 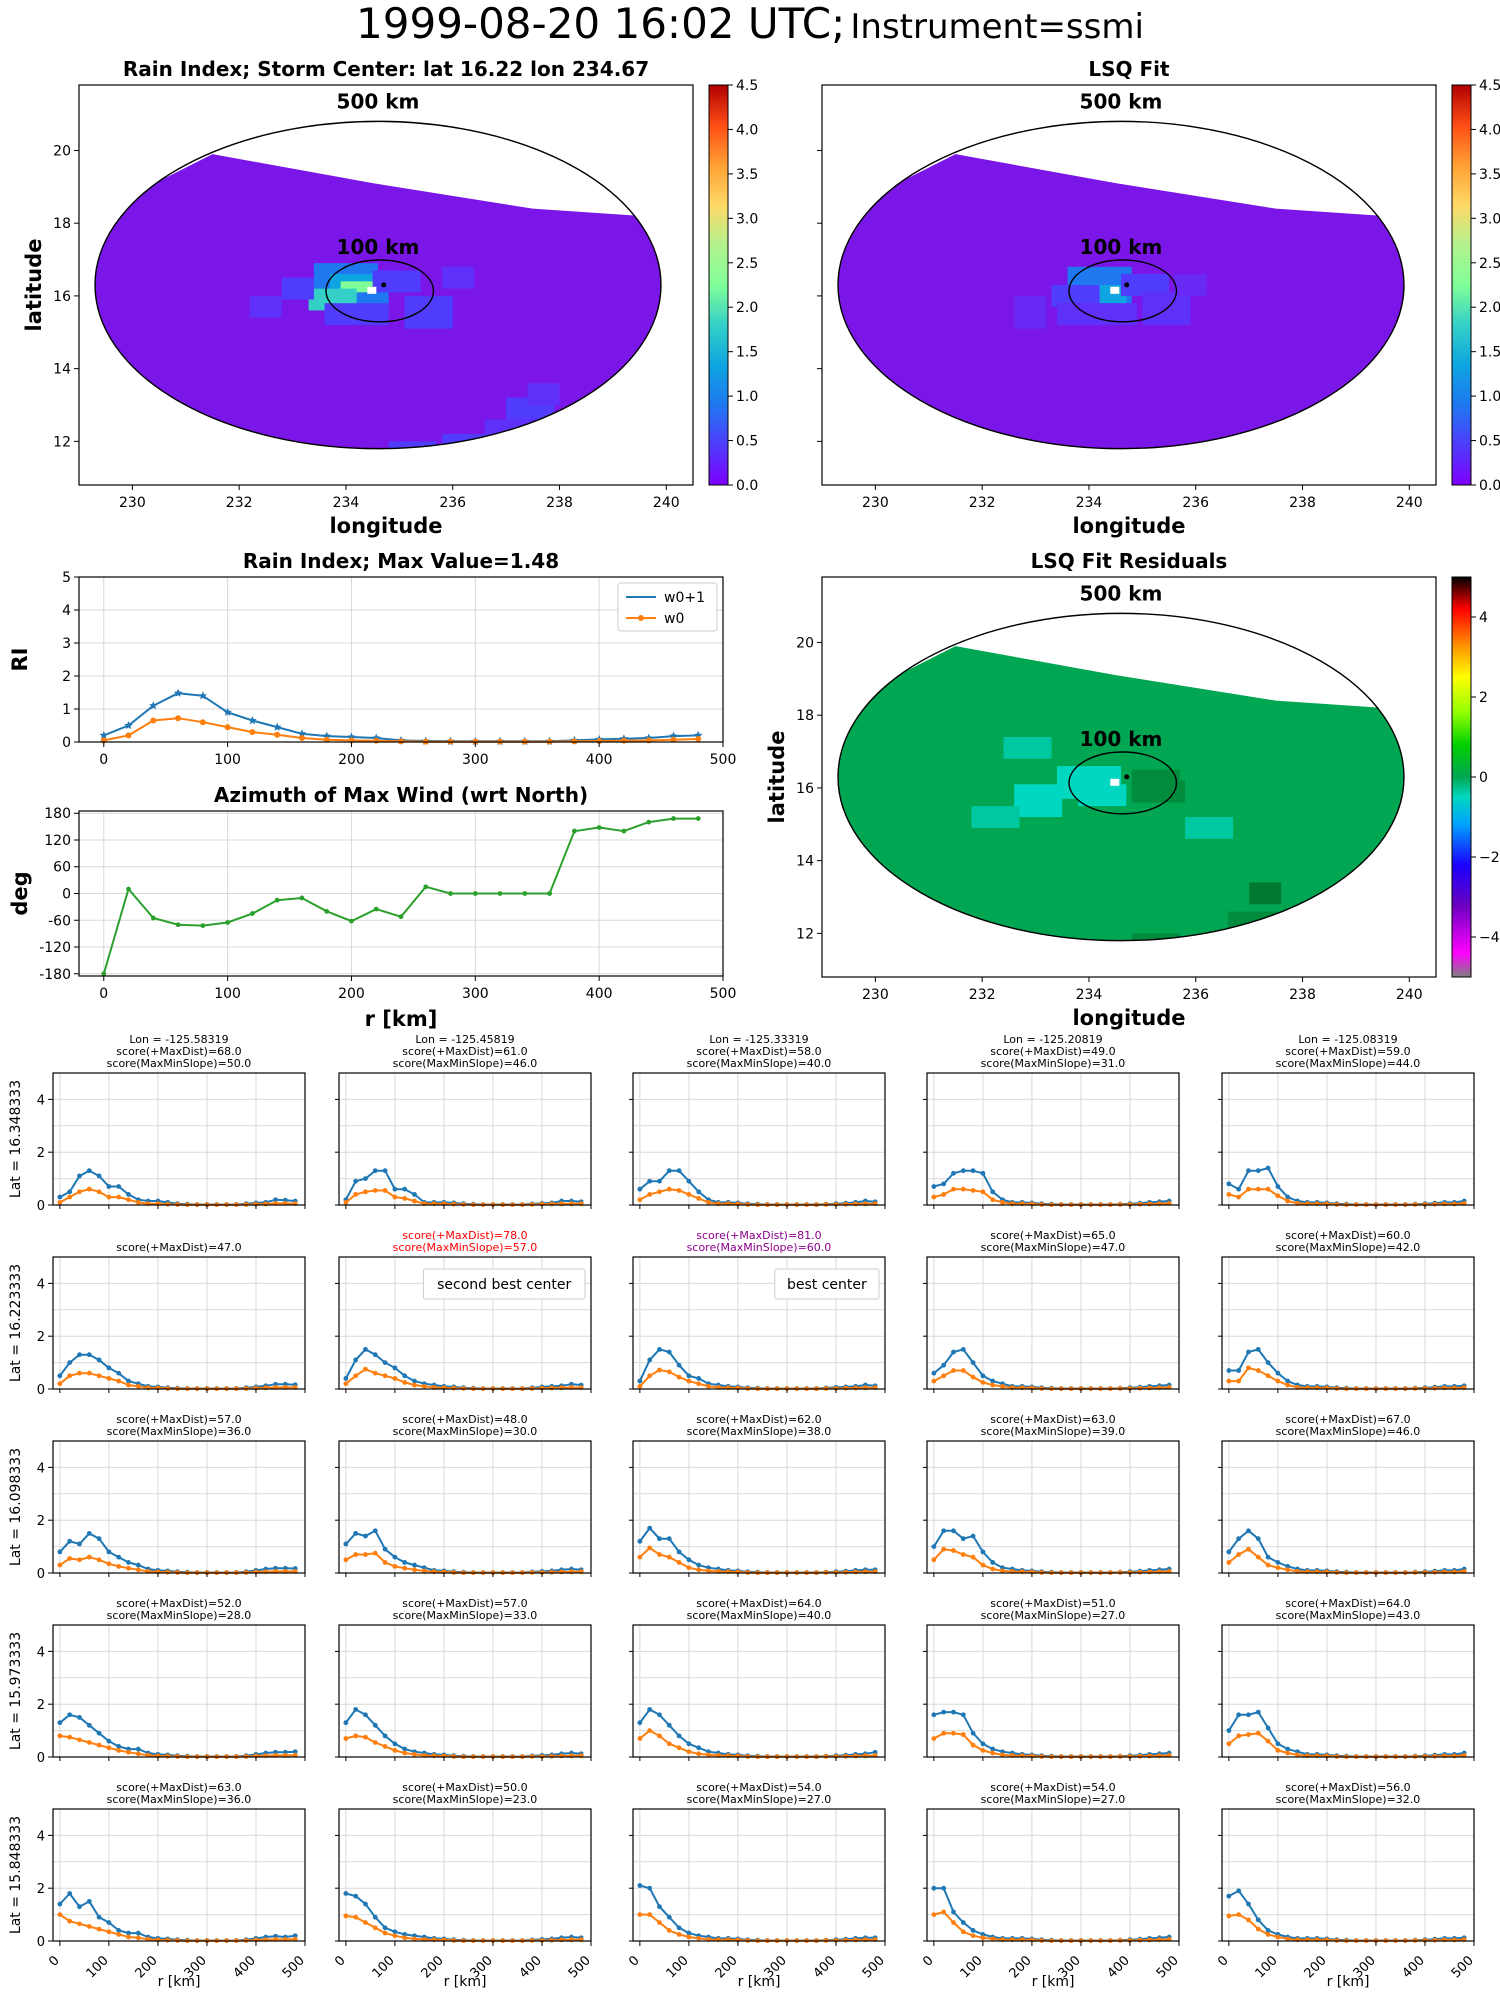 I want to click on radius-100km-circle, so click(x=1123, y=783).